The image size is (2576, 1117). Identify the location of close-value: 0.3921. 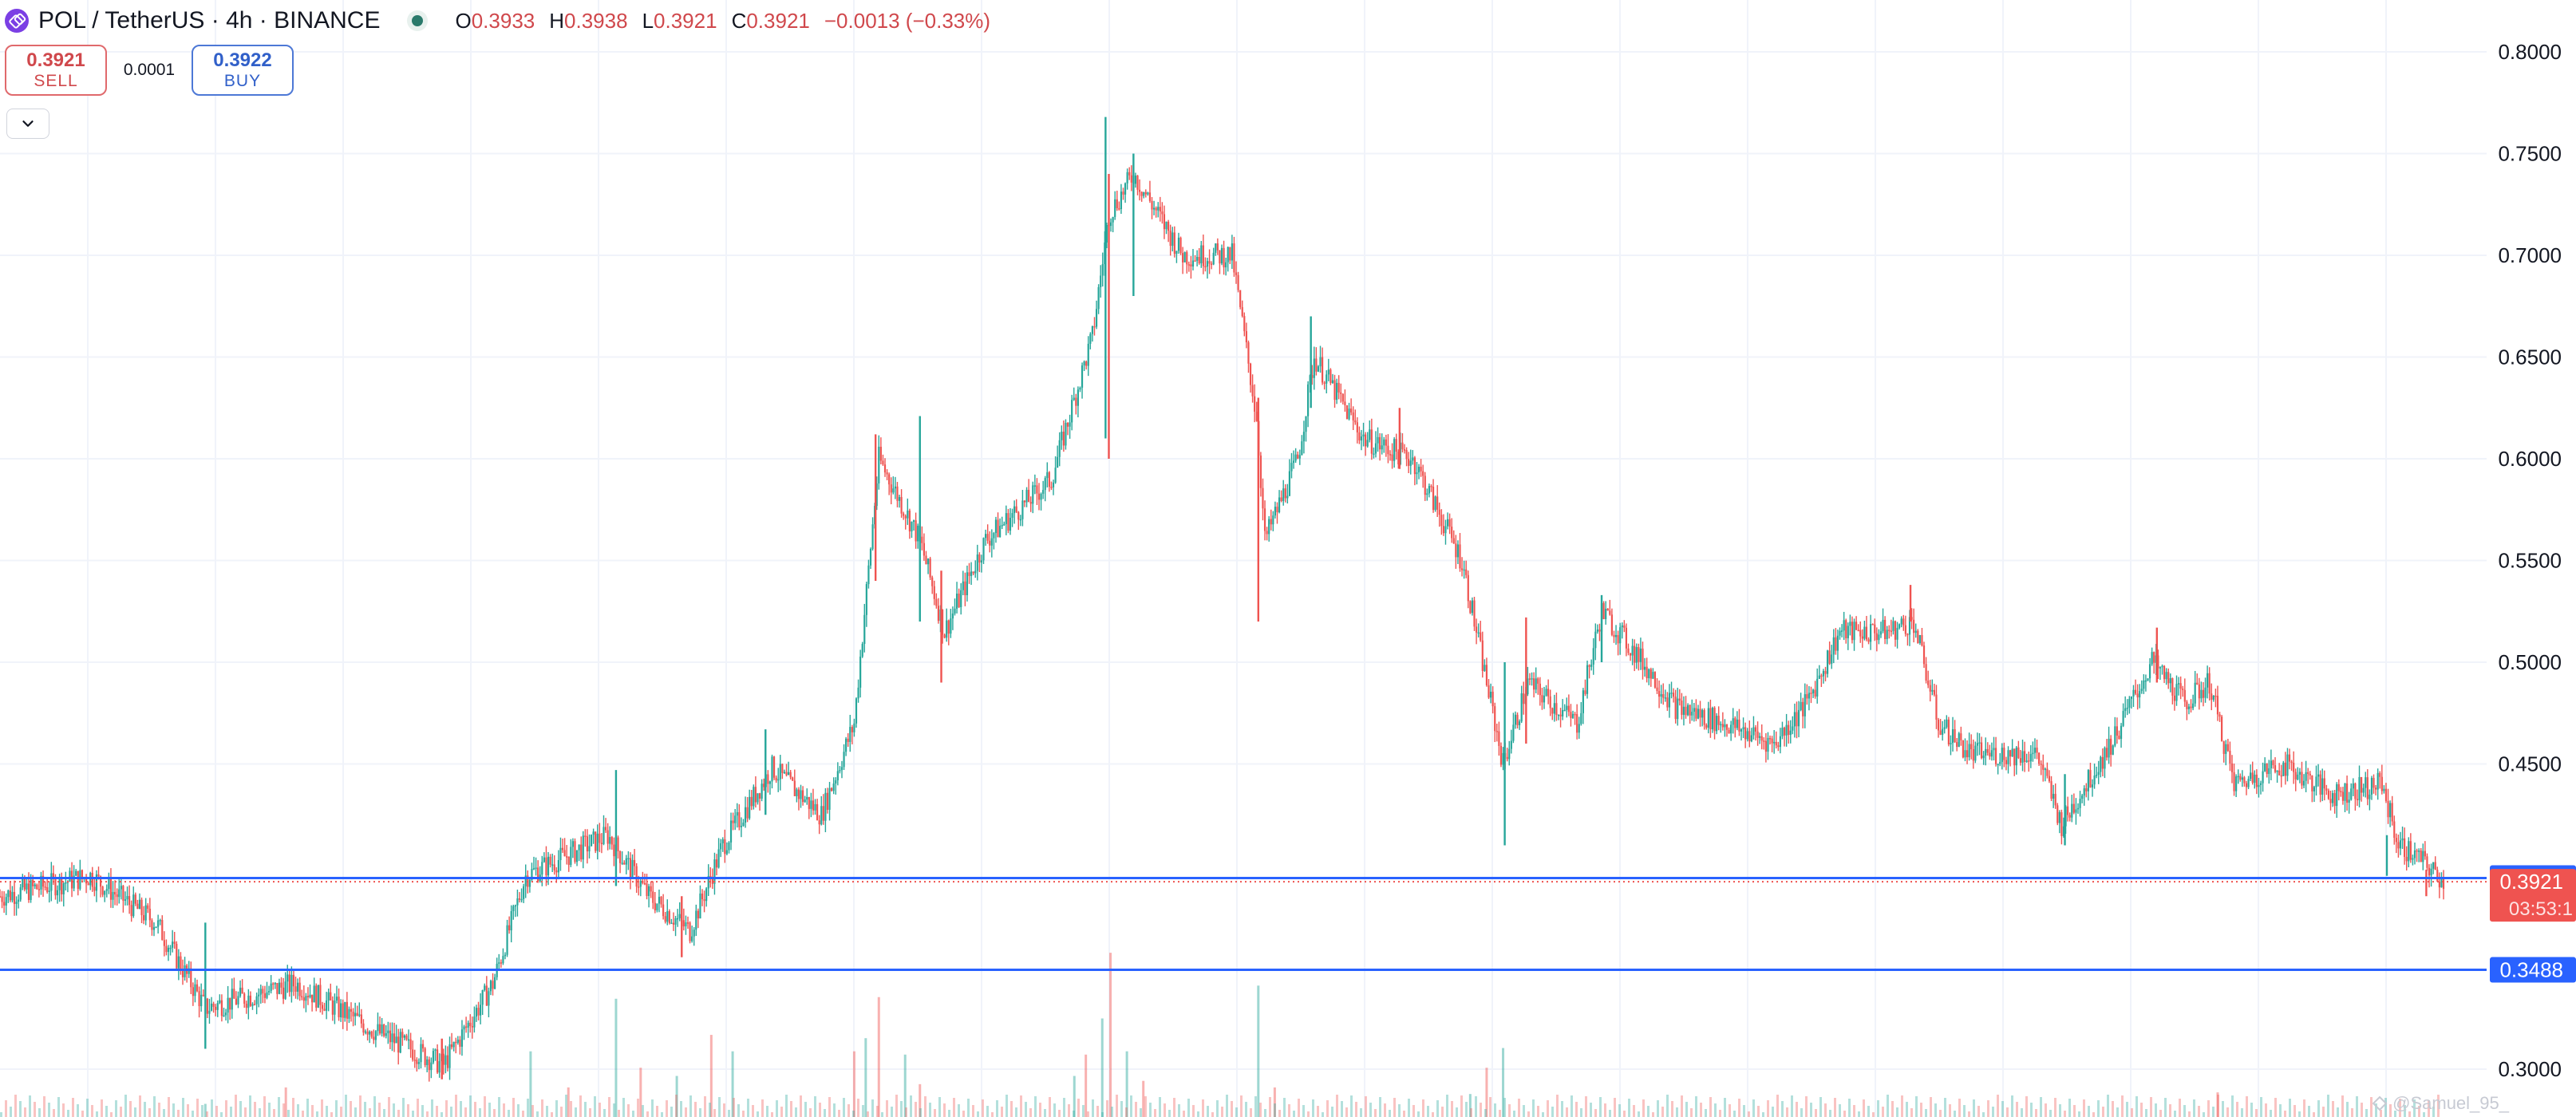
(778, 20).